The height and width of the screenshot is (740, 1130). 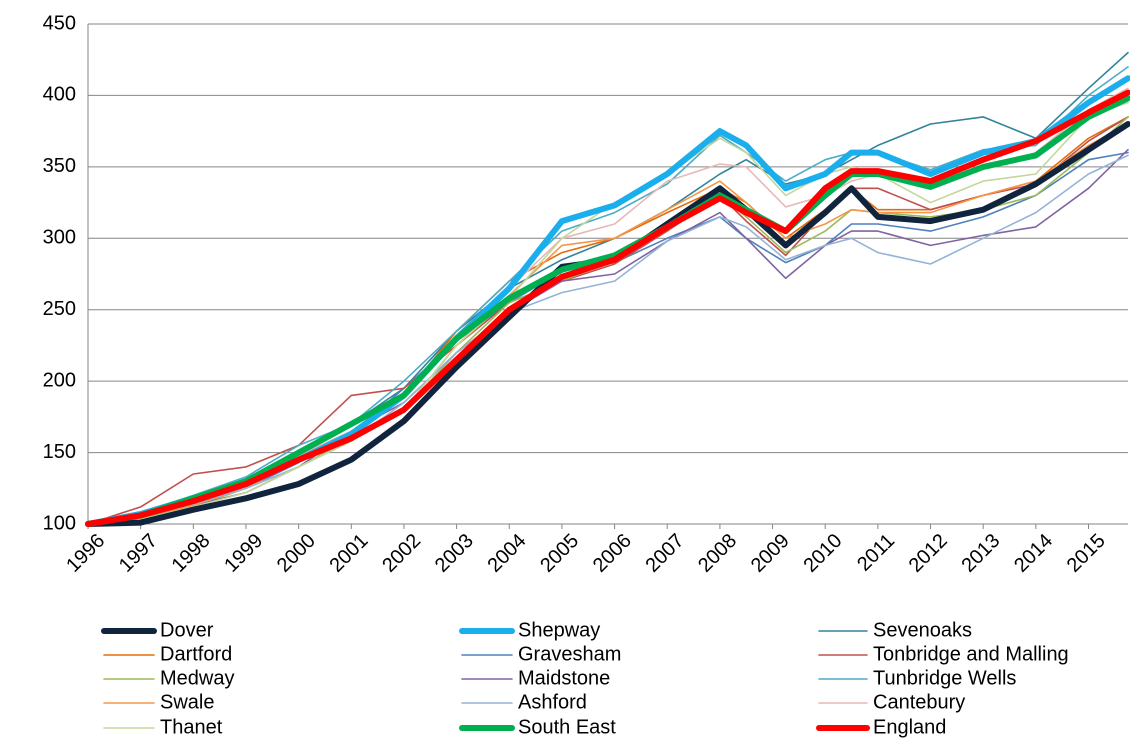 What do you see at coordinates (59, 23) in the screenshot?
I see `y-tick-label: 450` at bounding box center [59, 23].